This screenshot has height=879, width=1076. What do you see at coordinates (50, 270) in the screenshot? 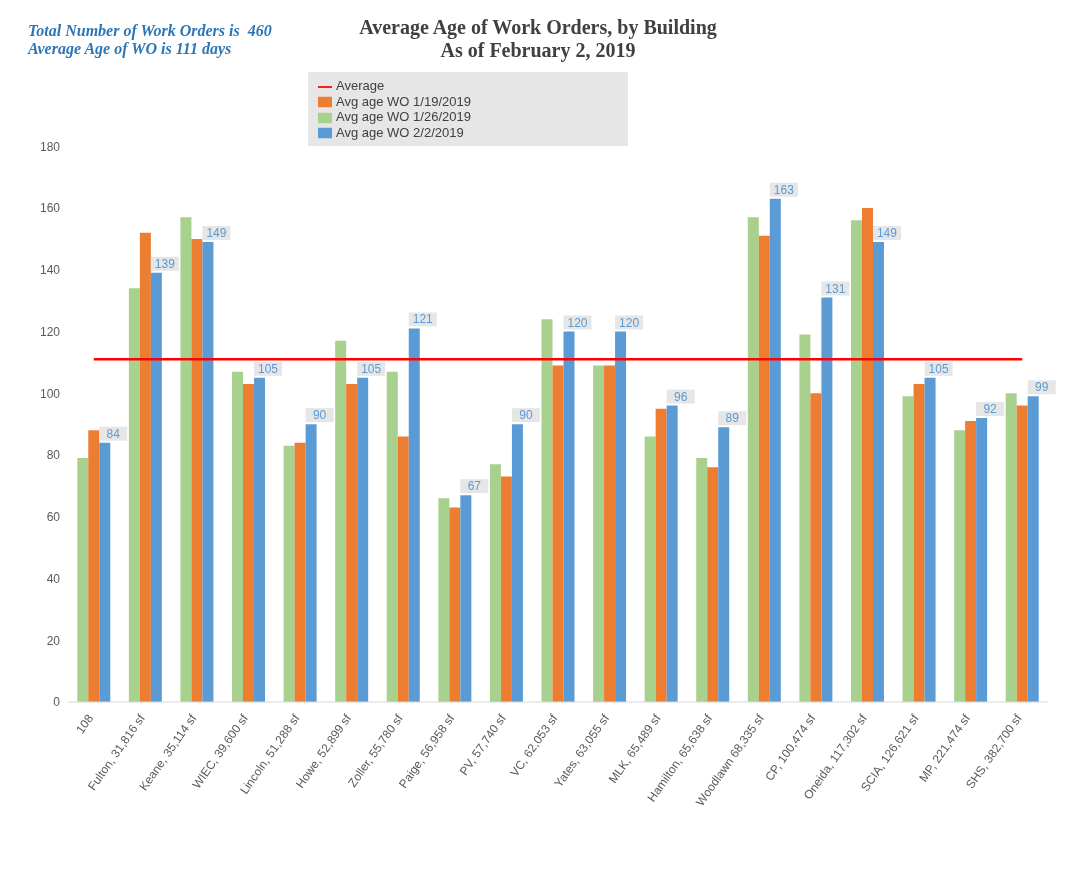
I see `y-tick-label: 140` at bounding box center [50, 270].